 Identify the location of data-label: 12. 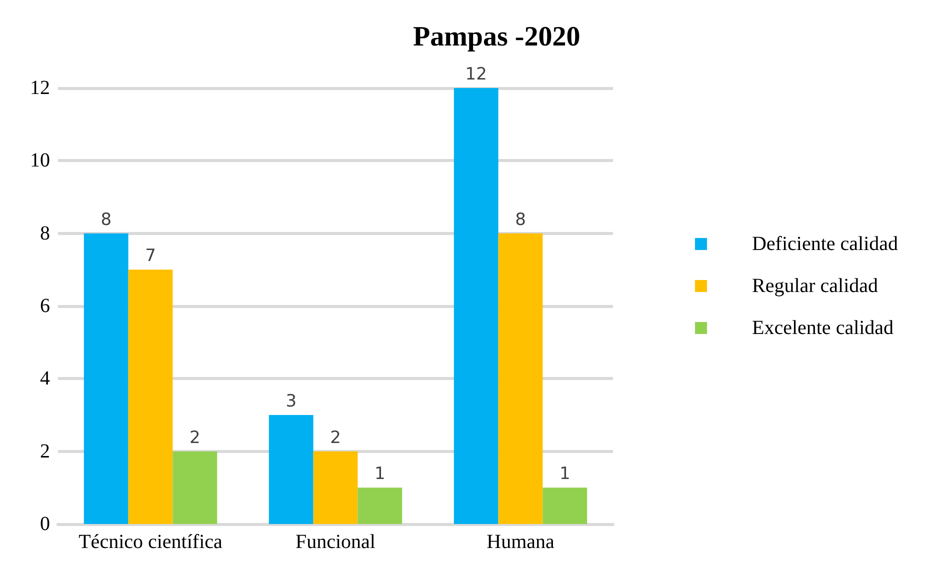
(476, 74).